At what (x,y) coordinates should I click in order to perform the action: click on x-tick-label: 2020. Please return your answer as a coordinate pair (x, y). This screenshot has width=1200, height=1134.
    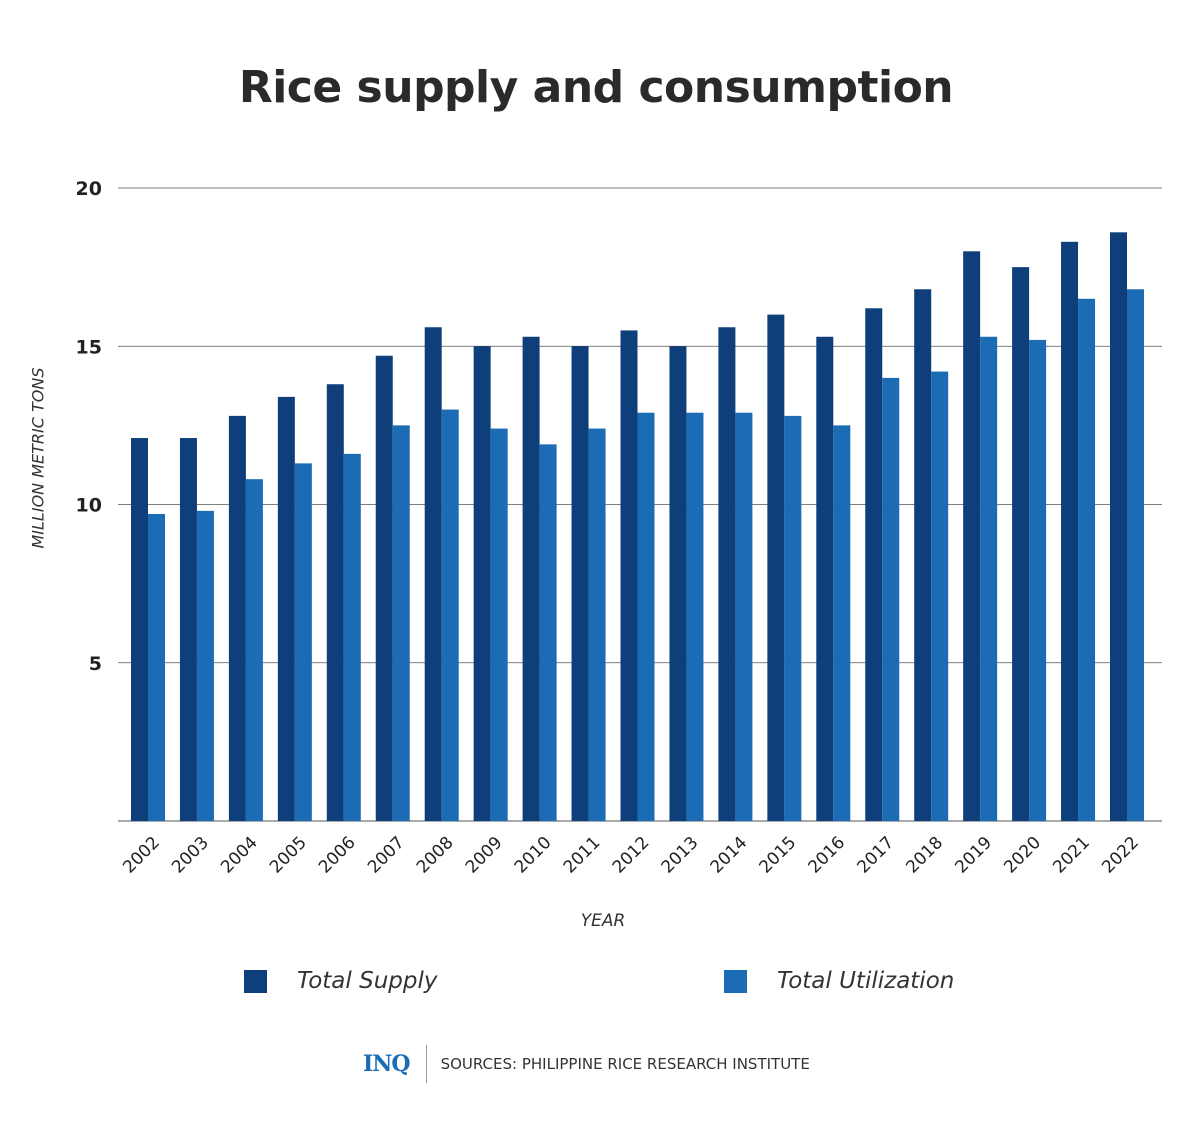
    Looking at the image, I should click on (1022, 855).